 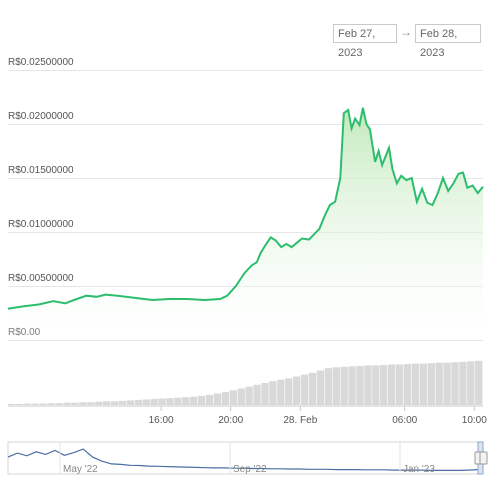 I want to click on x-axis: 16:00 20:00 28. Feb 06:00 10:00, so click(x=318, y=416).